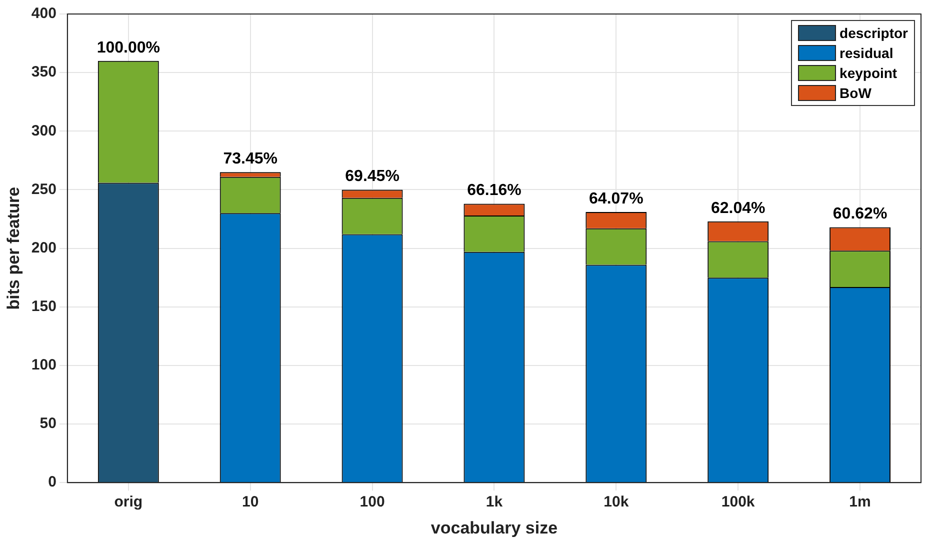  Describe the element at coordinates (43, 131) in the screenshot. I see `y-tick-label: 300` at that location.